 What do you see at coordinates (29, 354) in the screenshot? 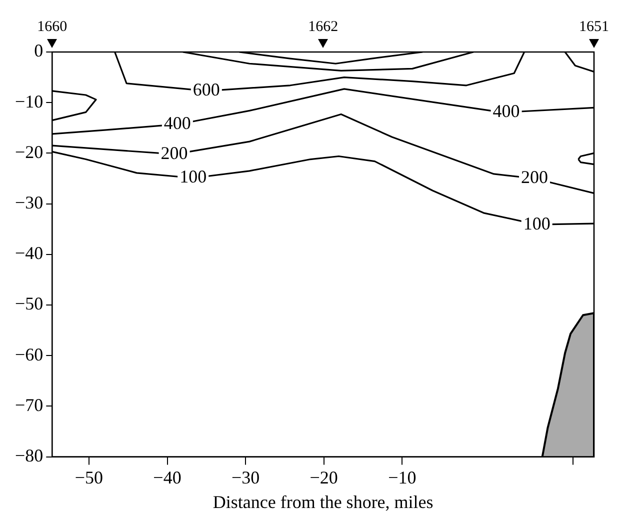
I see `y-tick-label: −60` at bounding box center [29, 354].